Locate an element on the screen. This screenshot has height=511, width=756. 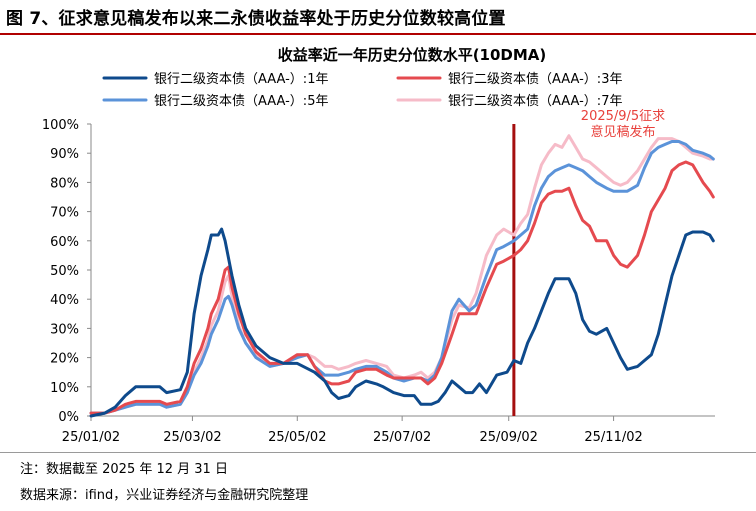
x-tick-label: 25/09/02 is located at coordinates (509, 437).